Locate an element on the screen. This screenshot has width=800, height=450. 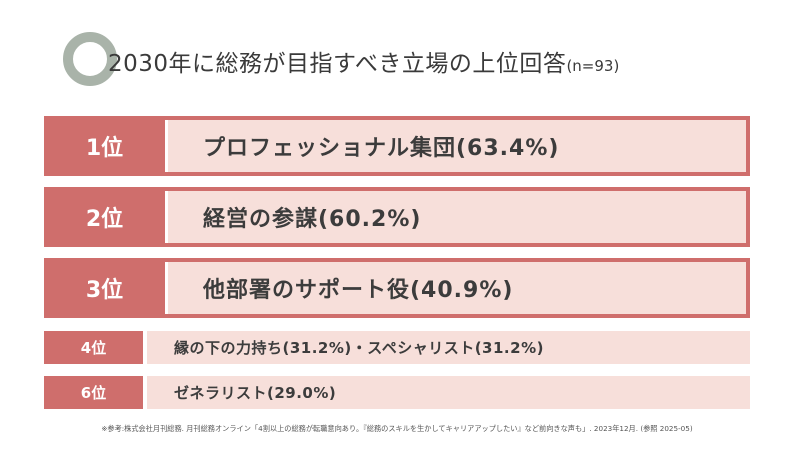
rank-label: ゼネラリスト(29.0%) is located at coordinates (448, 392).